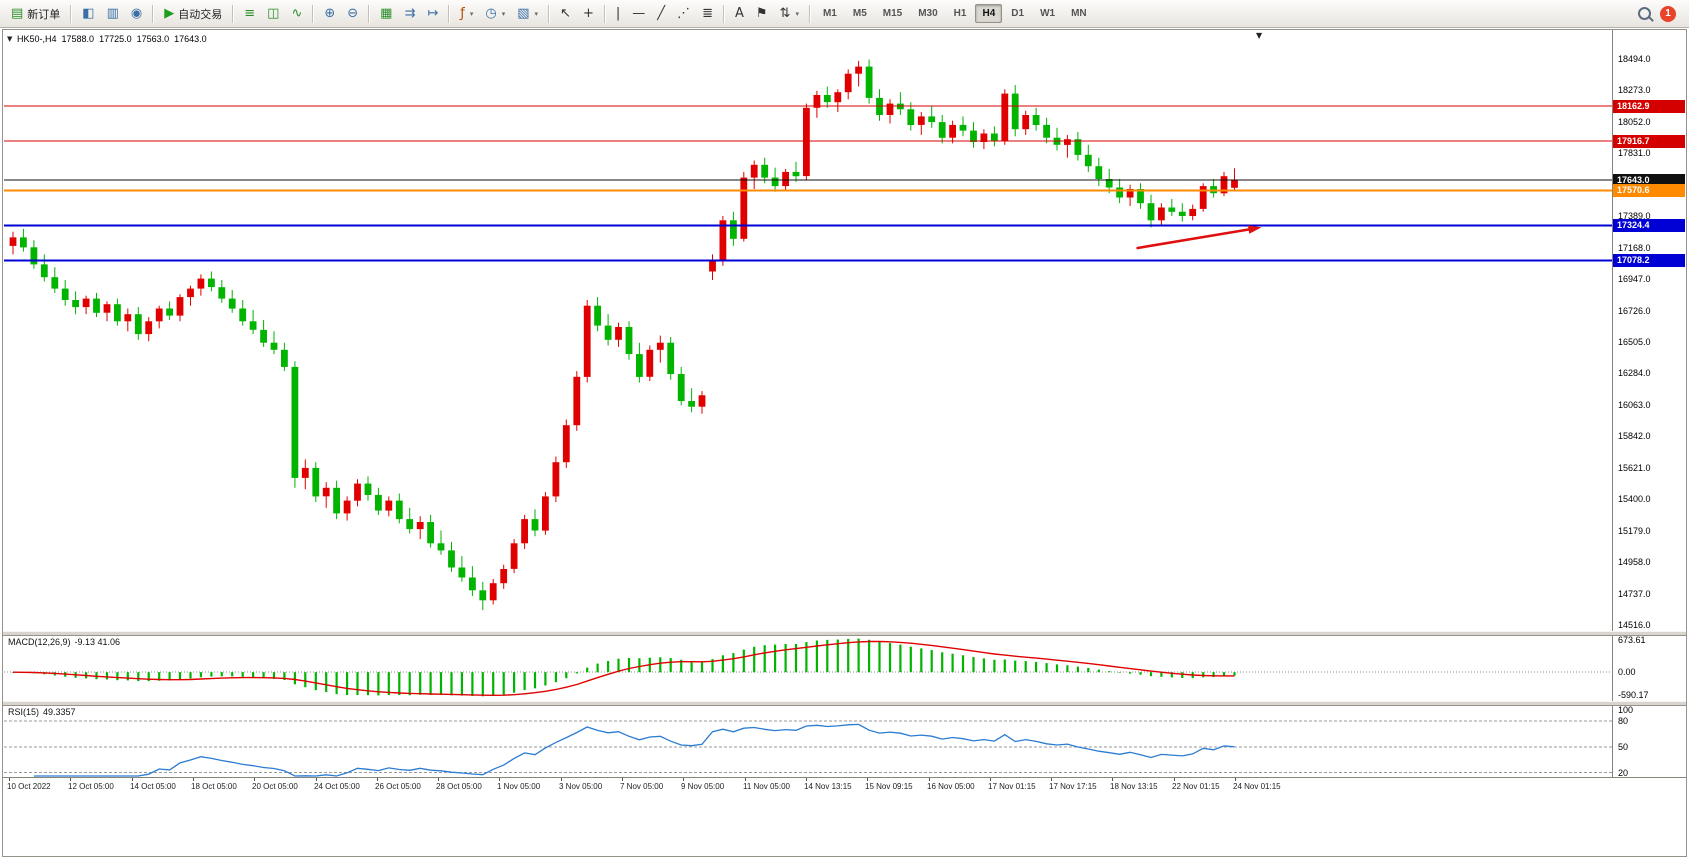 This screenshot has height=862, width=1689. Describe the element at coordinates (386, 13) in the screenshot. I see `tile-windows-button: ▦` at that location.